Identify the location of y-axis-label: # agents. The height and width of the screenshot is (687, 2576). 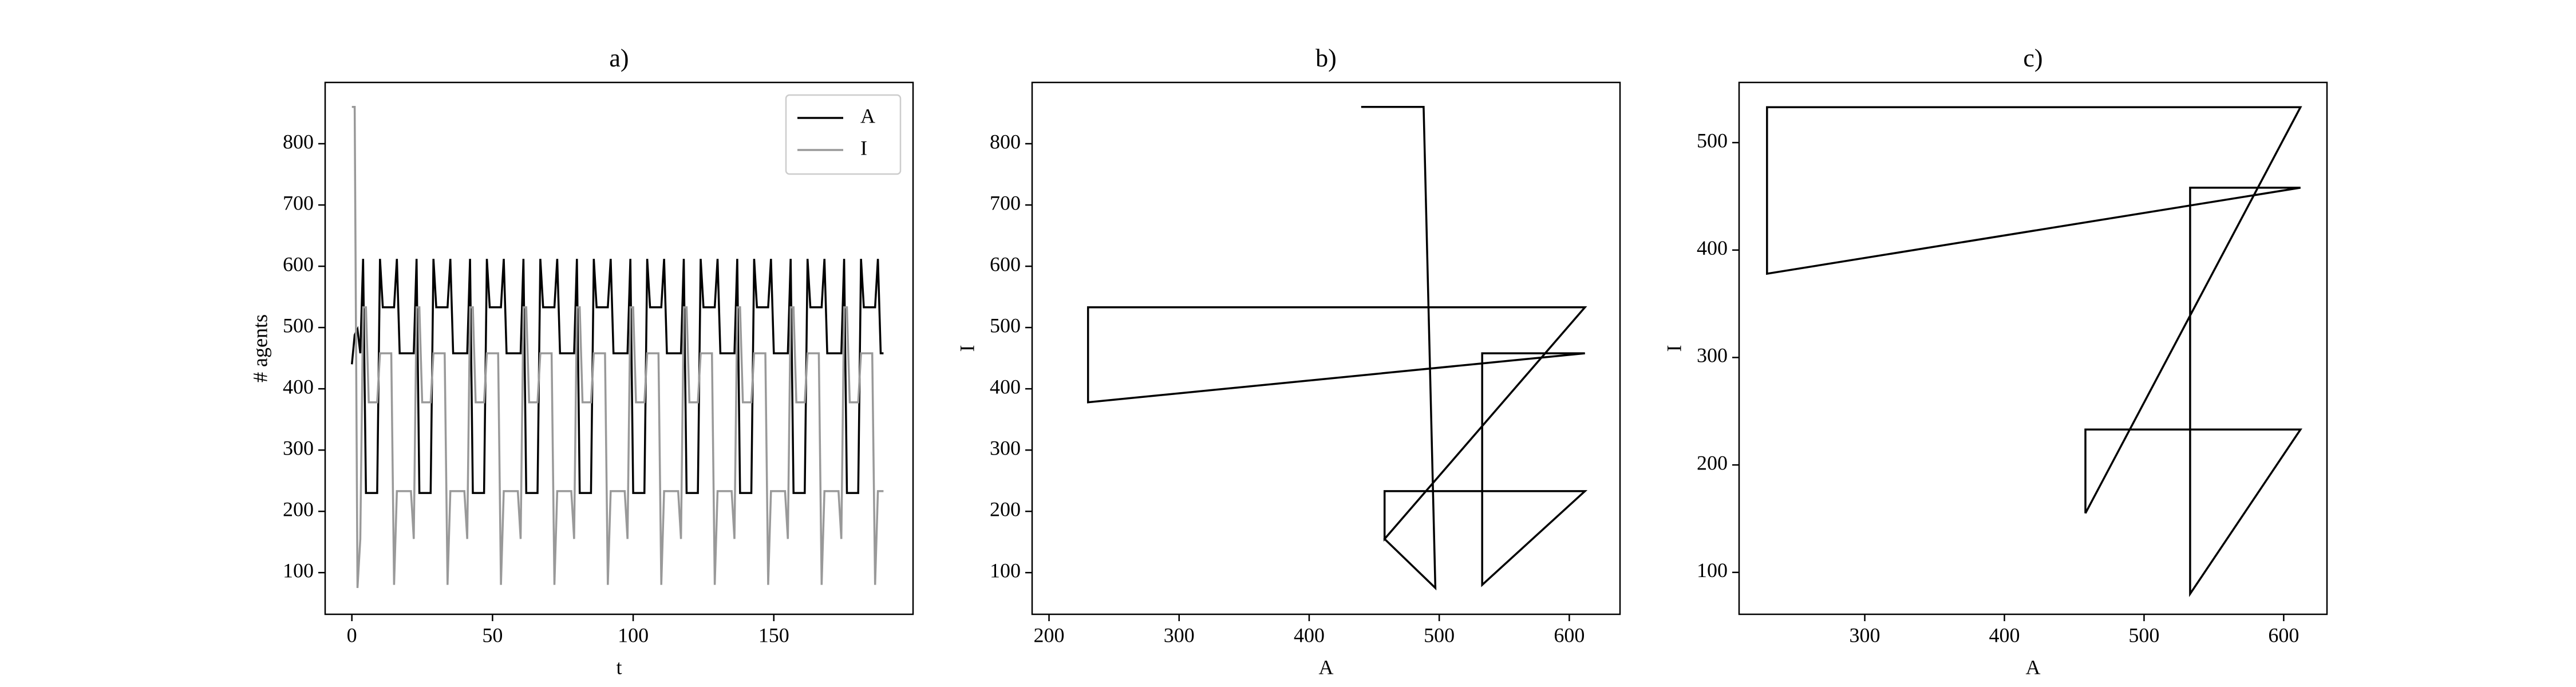
(259, 348).